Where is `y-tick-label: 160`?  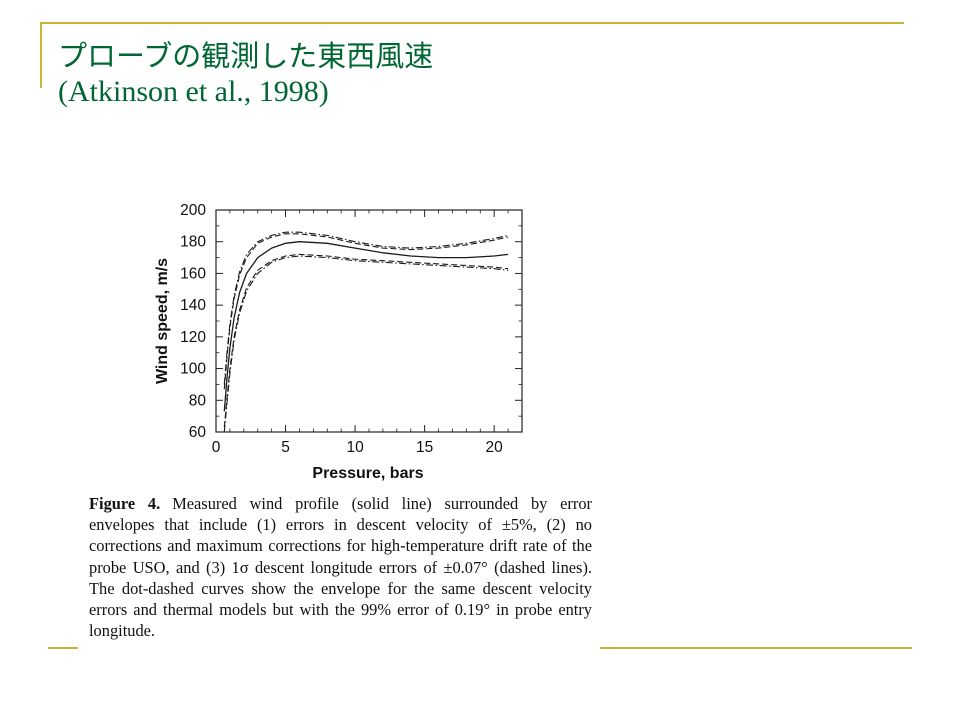
y-tick-label: 160 is located at coordinates (193, 273).